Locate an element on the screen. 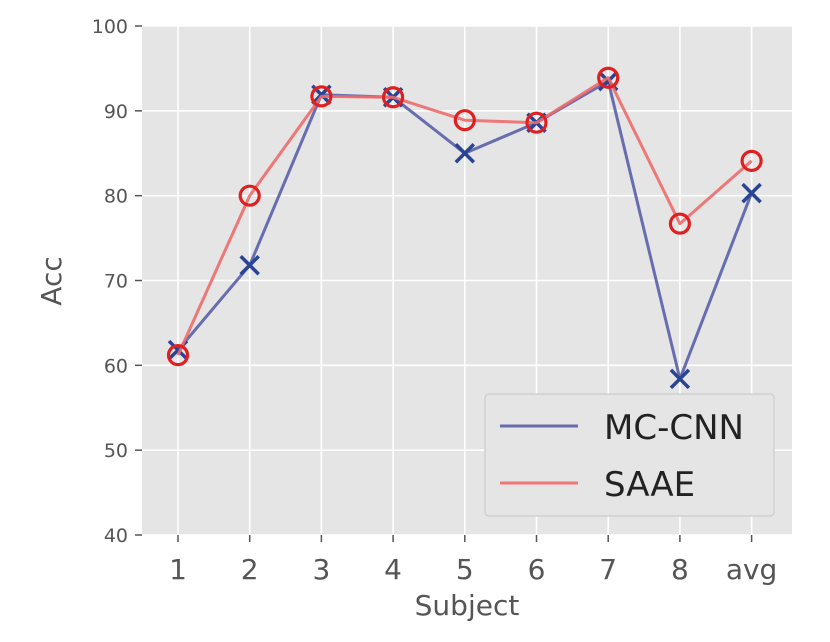 Image resolution: width=830 pixels, height=642 pixels. x-tick-label: 8 is located at coordinates (680, 569).